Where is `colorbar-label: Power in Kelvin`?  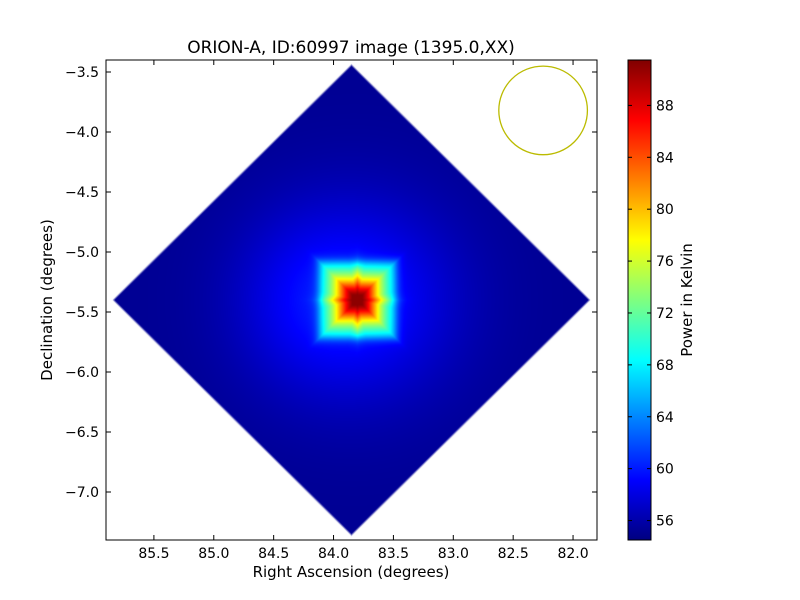
colorbar-label: Power in Kelvin is located at coordinates (687, 300).